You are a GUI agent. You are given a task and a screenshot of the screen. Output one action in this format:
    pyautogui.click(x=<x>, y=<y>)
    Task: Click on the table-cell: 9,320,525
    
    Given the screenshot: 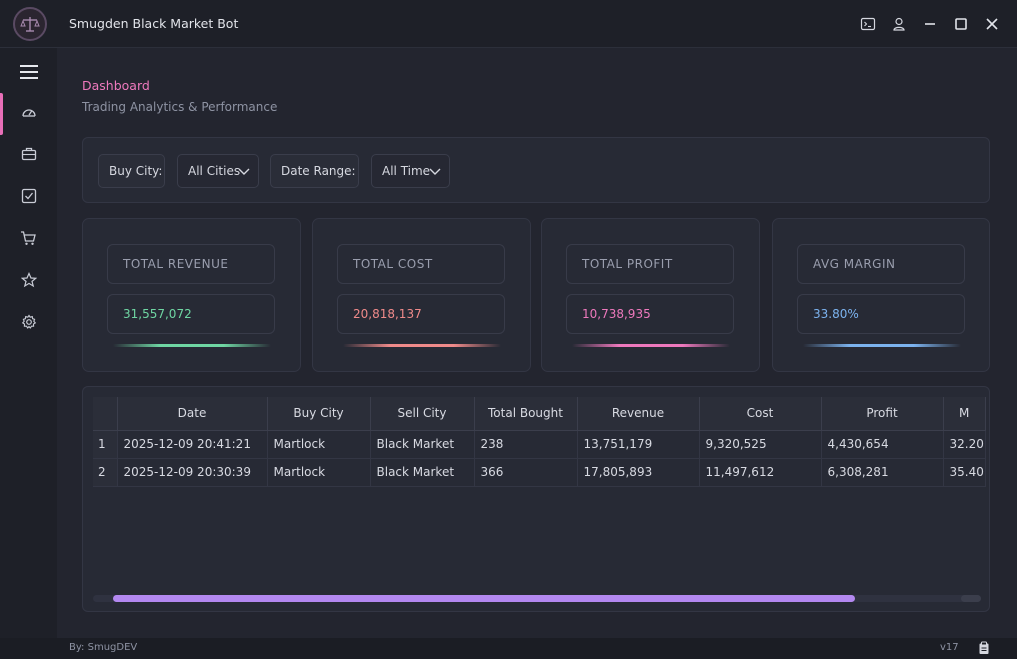 What is the action you would take?
    pyautogui.click(x=760, y=444)
    